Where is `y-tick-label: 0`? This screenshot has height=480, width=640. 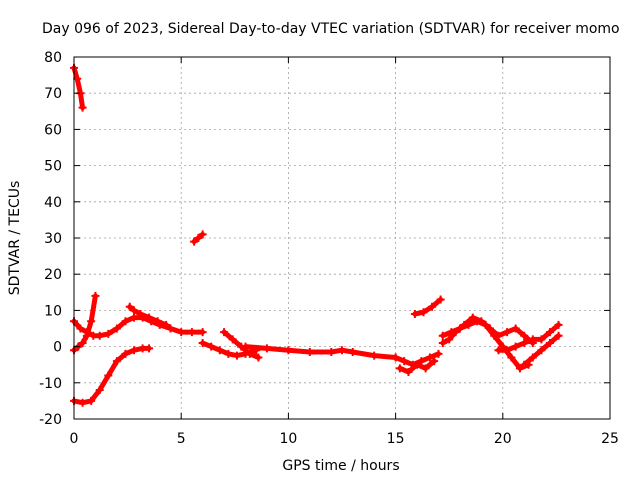
y-tick-label: 0 is located at coordinates (57, 348).